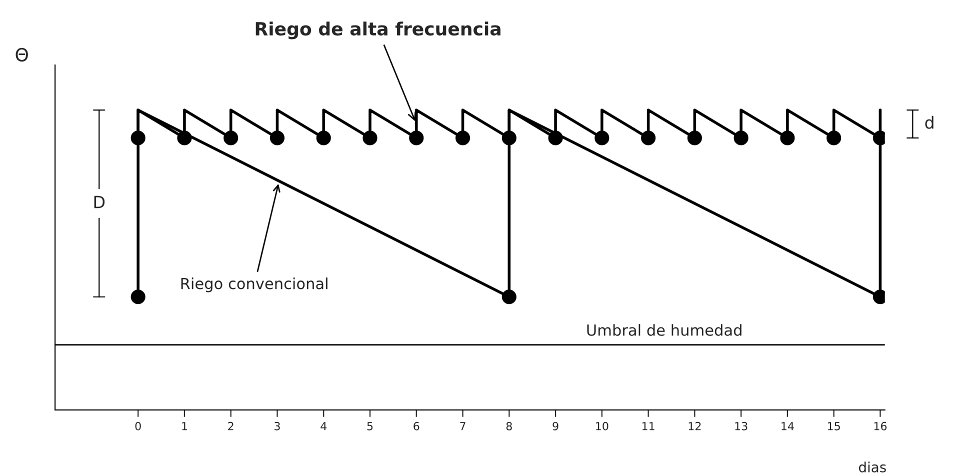 This screenshot has width=966, height=475. Describe the element at coordinates (602, 426) in the screenshot. I see `x-tick-label: 10` at that location.